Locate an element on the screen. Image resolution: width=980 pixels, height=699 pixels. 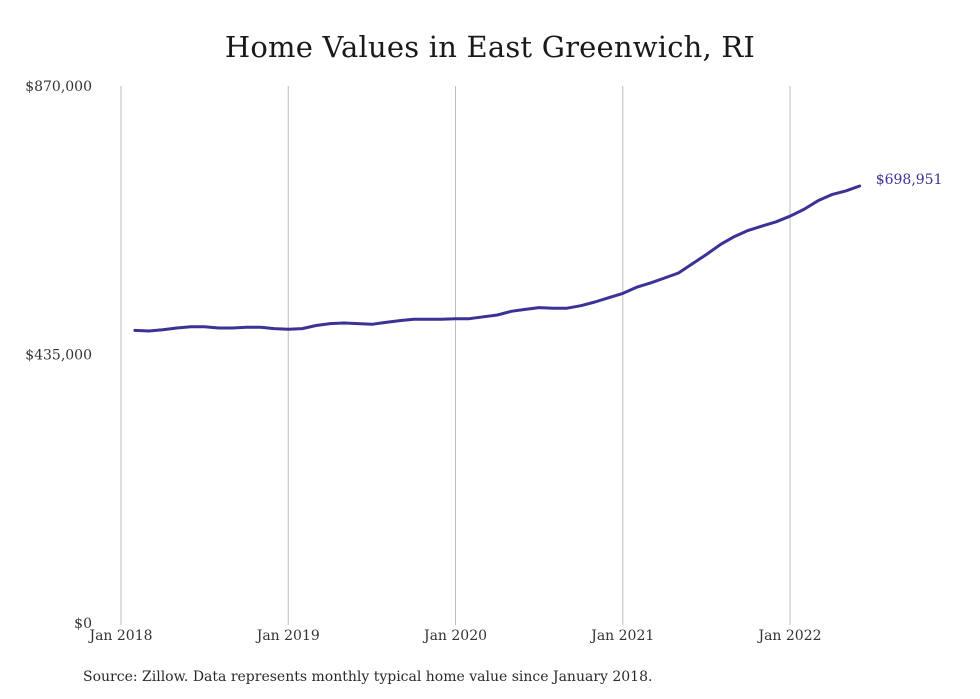
x-tick-label: Jan 2020 is located at coordinates (454, 636).